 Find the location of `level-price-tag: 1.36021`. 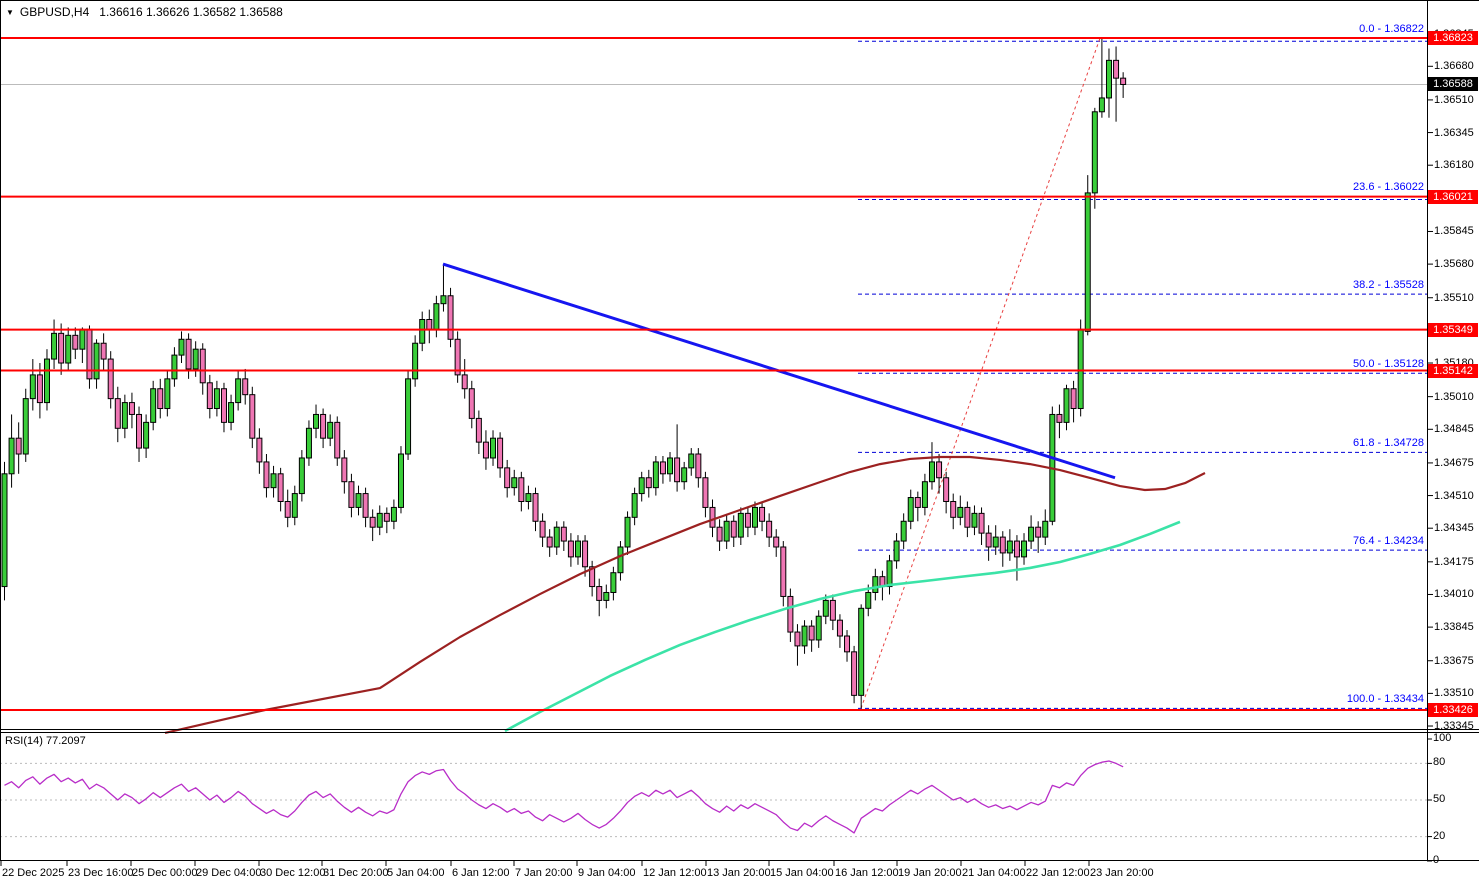

level-price-tag: 1.36021 is located at coordinates (1453, 196).